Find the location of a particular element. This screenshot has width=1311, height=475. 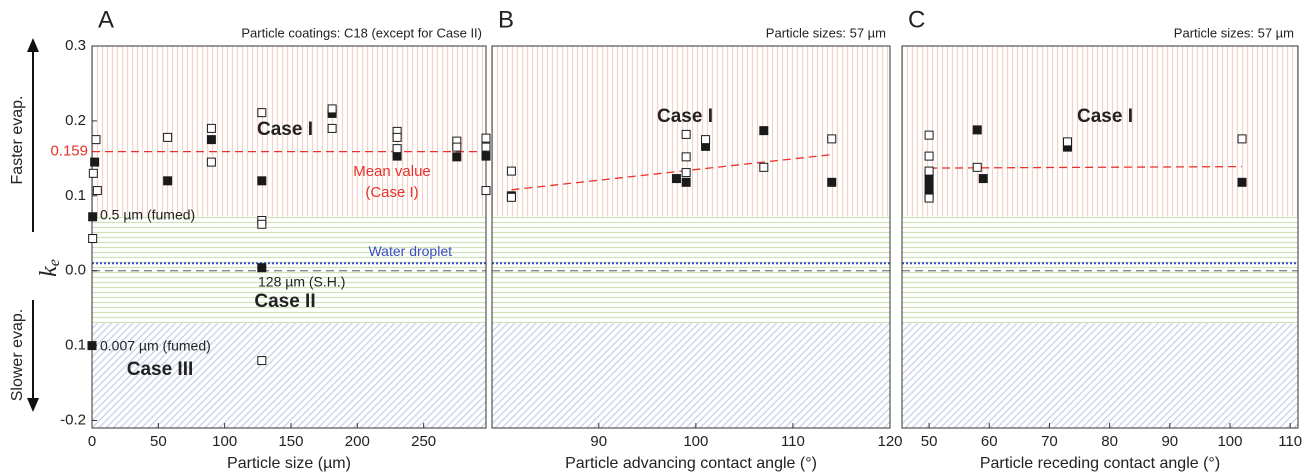

x-axis-label: Particle size (µm) is located at coordinates (289, 463).